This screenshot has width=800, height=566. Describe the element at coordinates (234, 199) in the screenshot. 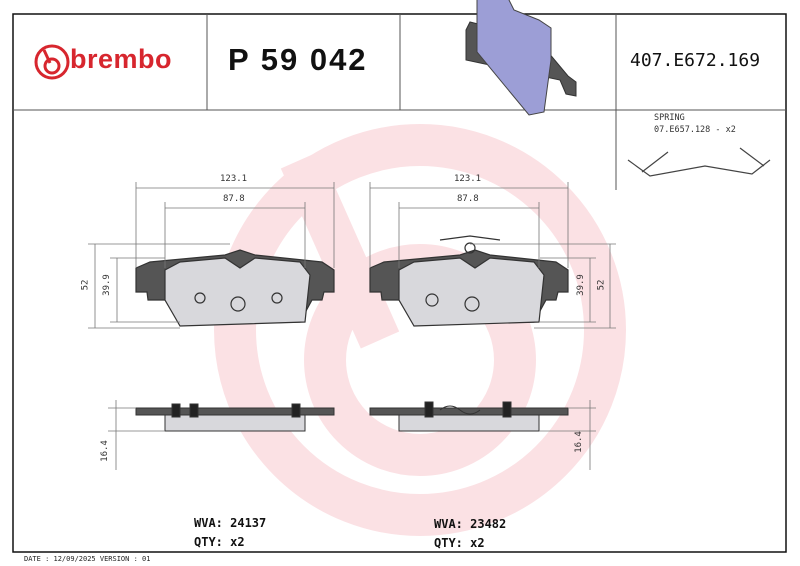

I see `dim-left-width-lining: 87.8` at that location.